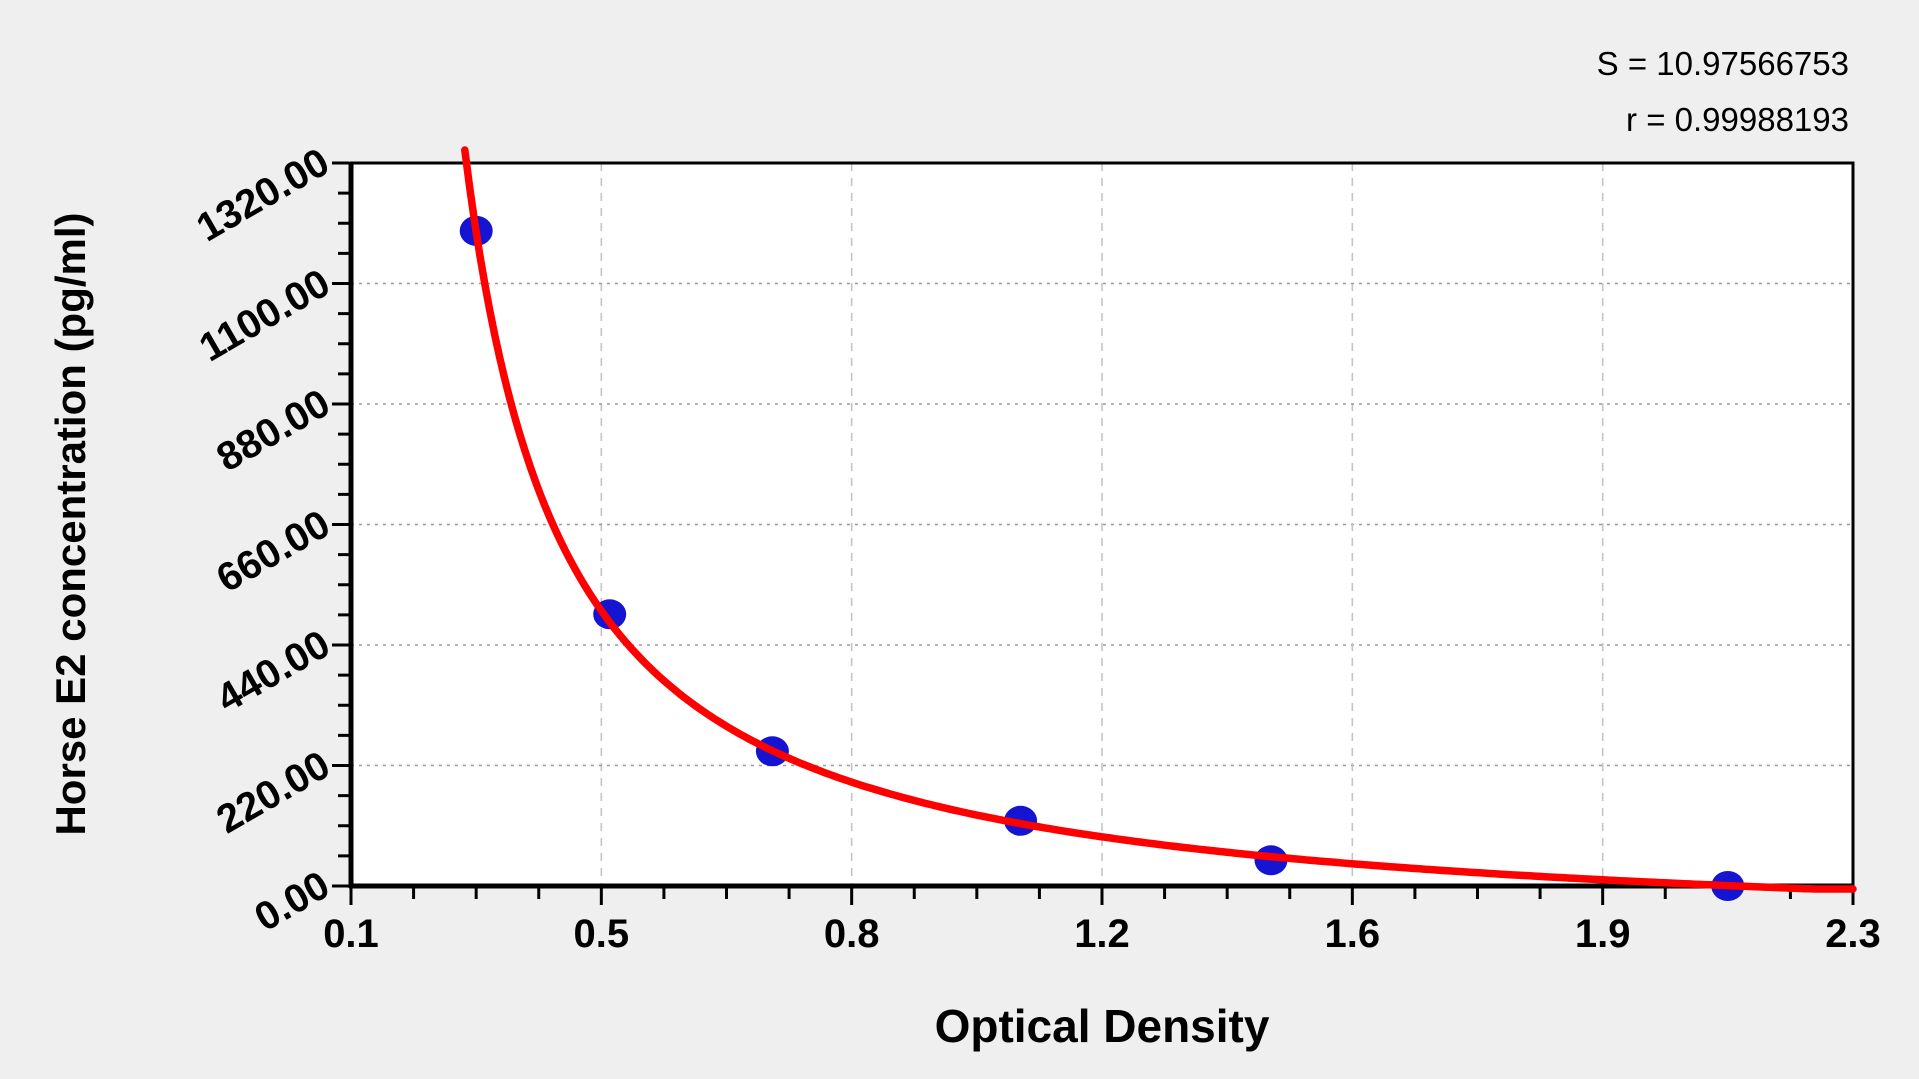 The image size is (1919, 1079). Describe the element at coordinates (168, 901) in the screenshot. I see `y-tick-label: 0.00` at that location.